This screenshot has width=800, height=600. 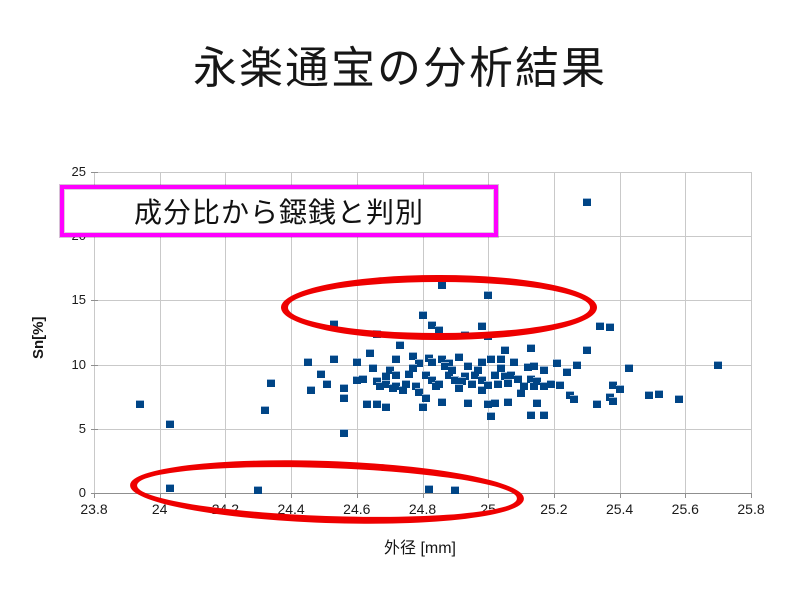 What do you see at coordinates (78, 171) in the screenshot?
I see `y-tick-label: 25` at bounding box center [78, 171].